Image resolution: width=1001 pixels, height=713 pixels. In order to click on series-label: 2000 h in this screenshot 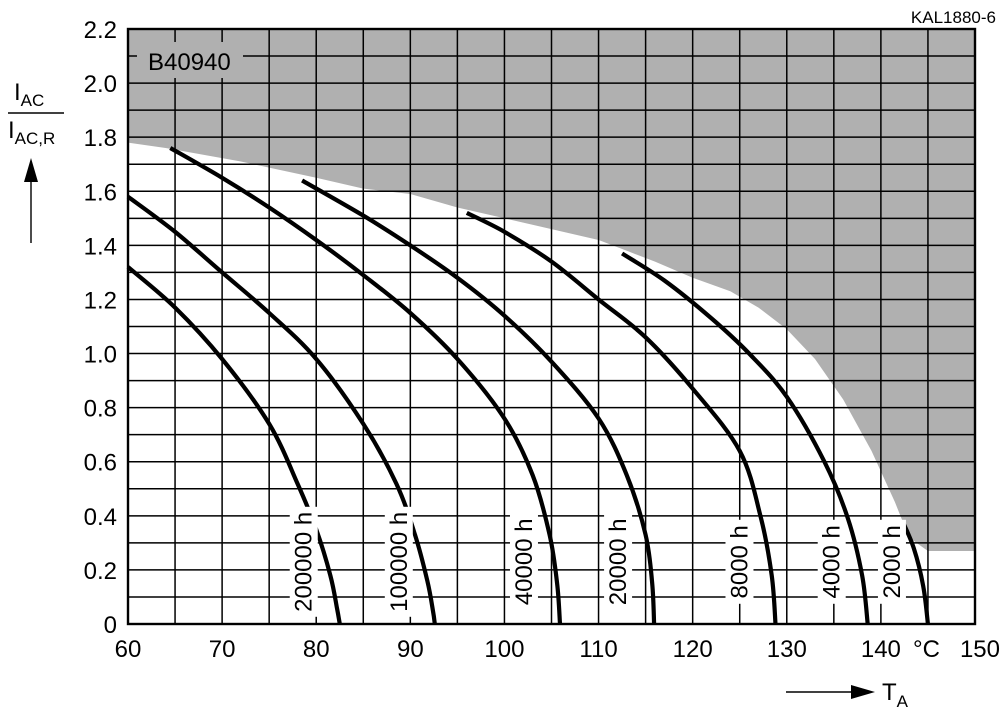, I will do `click(892, 561)`.